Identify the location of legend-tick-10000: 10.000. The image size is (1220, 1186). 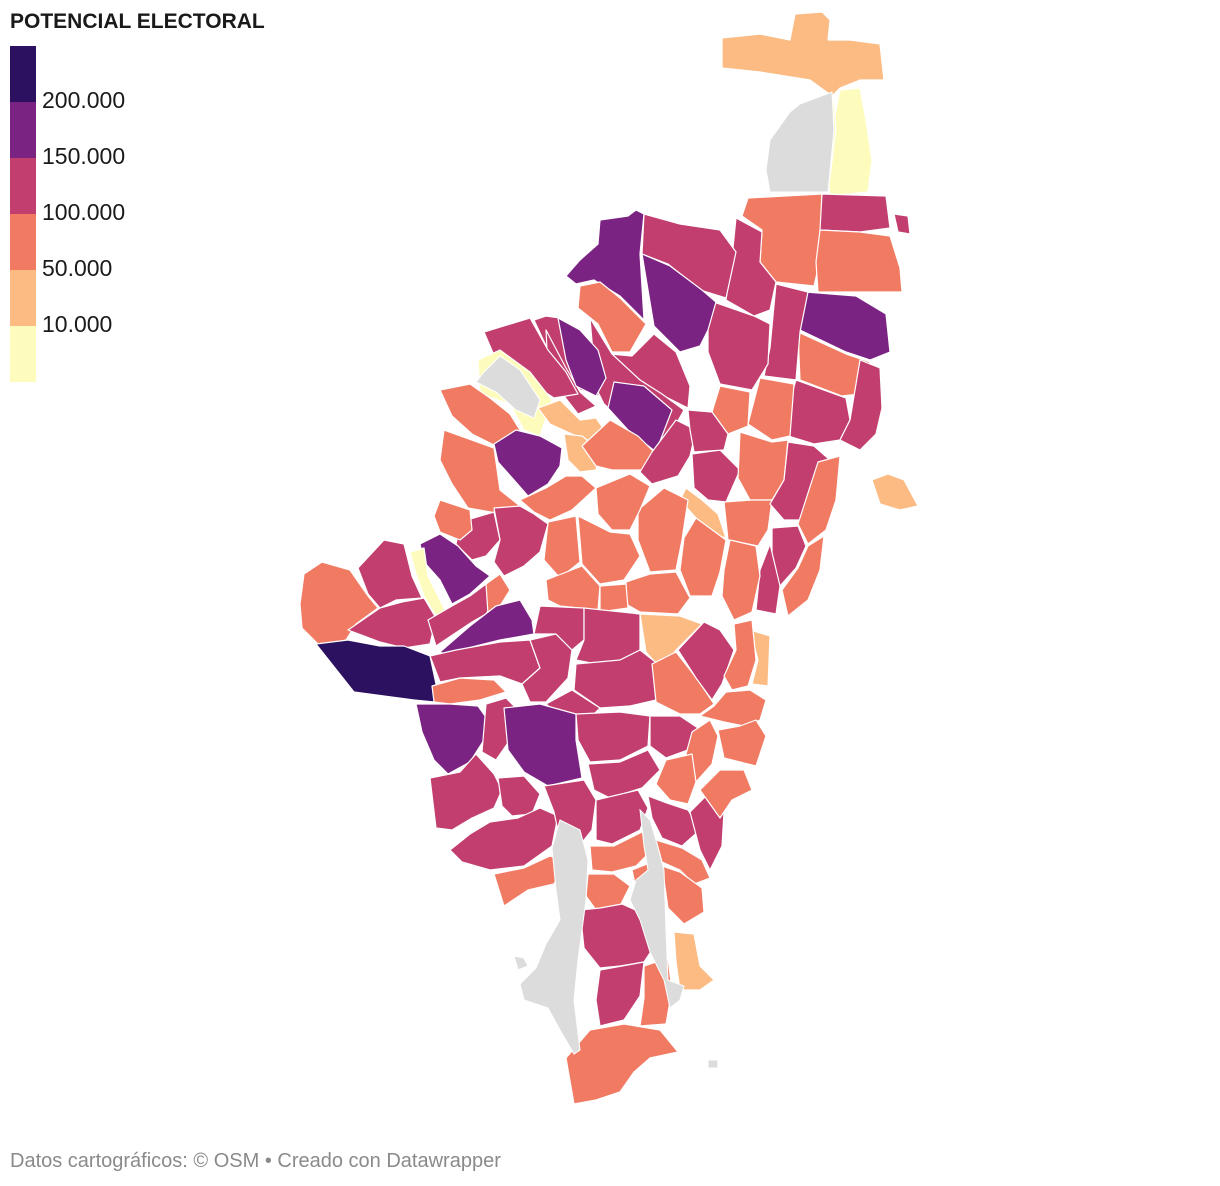
(77, 324).